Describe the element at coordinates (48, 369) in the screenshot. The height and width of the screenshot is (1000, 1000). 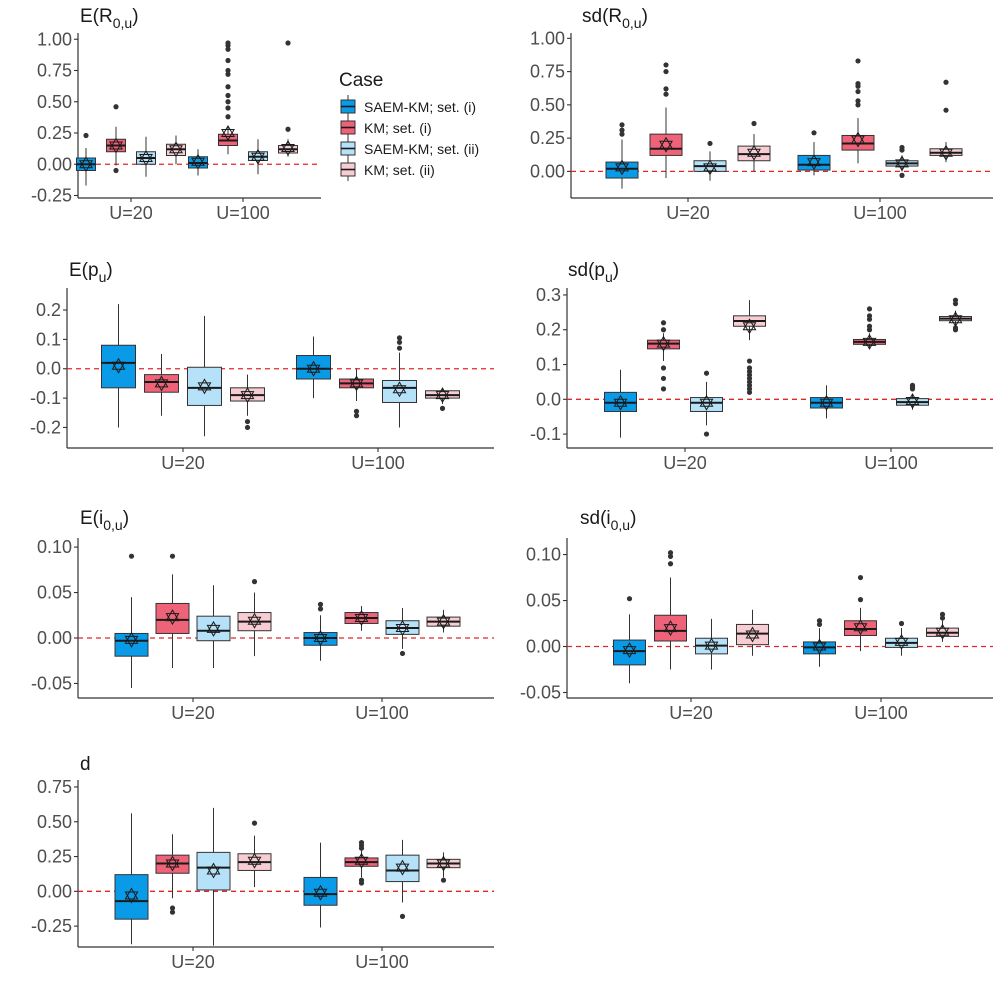
I see `y-tick-label: 0.0` at that location.